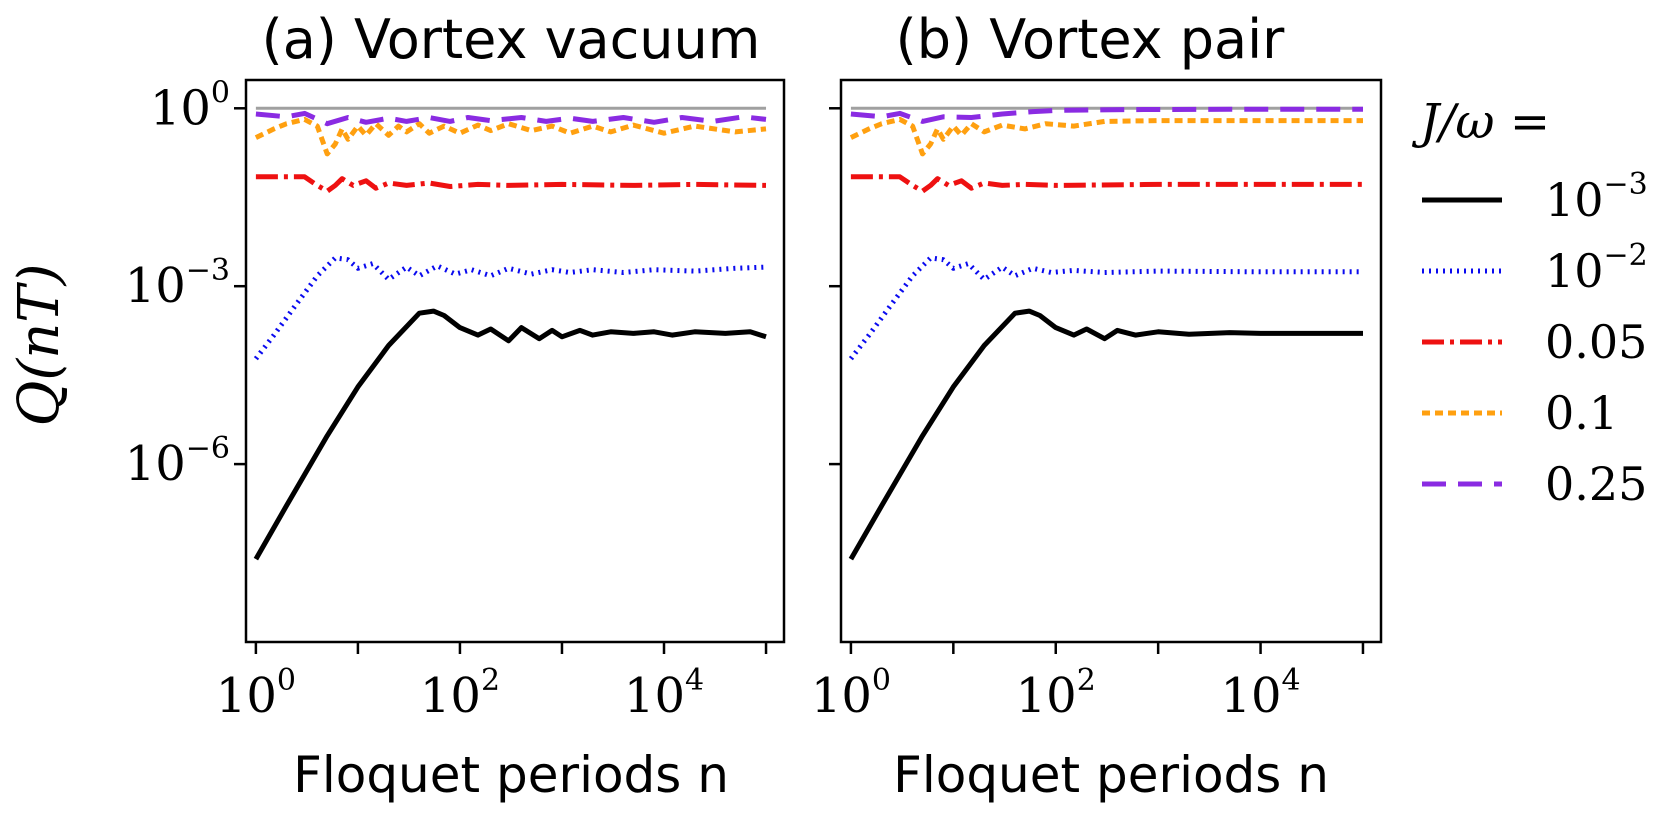  Describe the element at coordinates (1581, 413) in the screenshot. I see `legend-label-s4: 0.1` at that location.